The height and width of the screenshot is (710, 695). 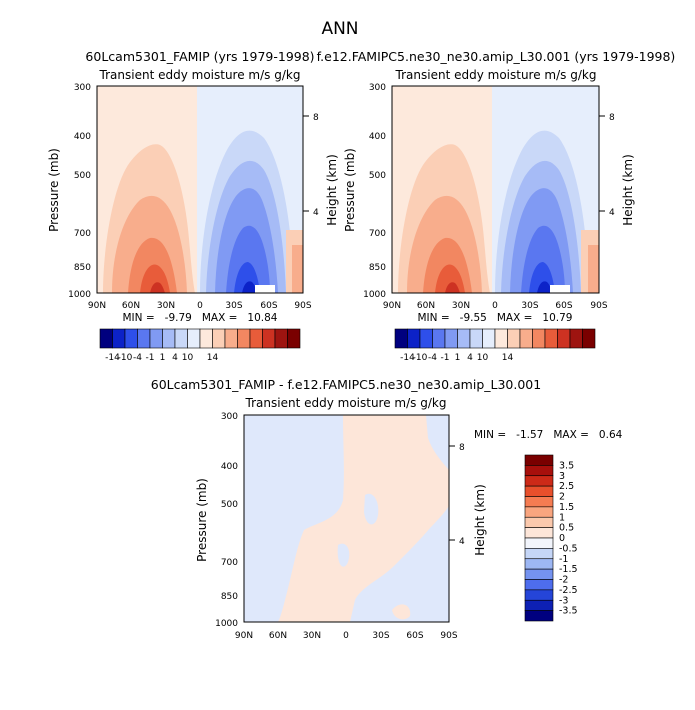 I want to click on page-title: ANN, so click(x=339, y=29).